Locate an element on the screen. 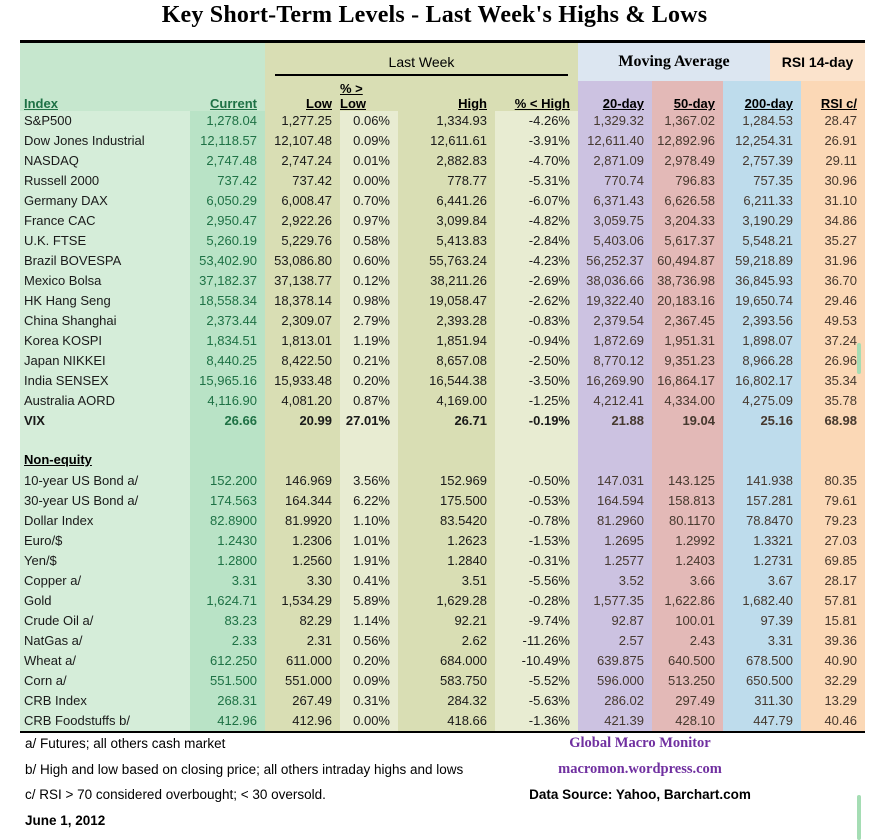  cell-ma20: 38,036.66 is located at coordinates (615, 281).